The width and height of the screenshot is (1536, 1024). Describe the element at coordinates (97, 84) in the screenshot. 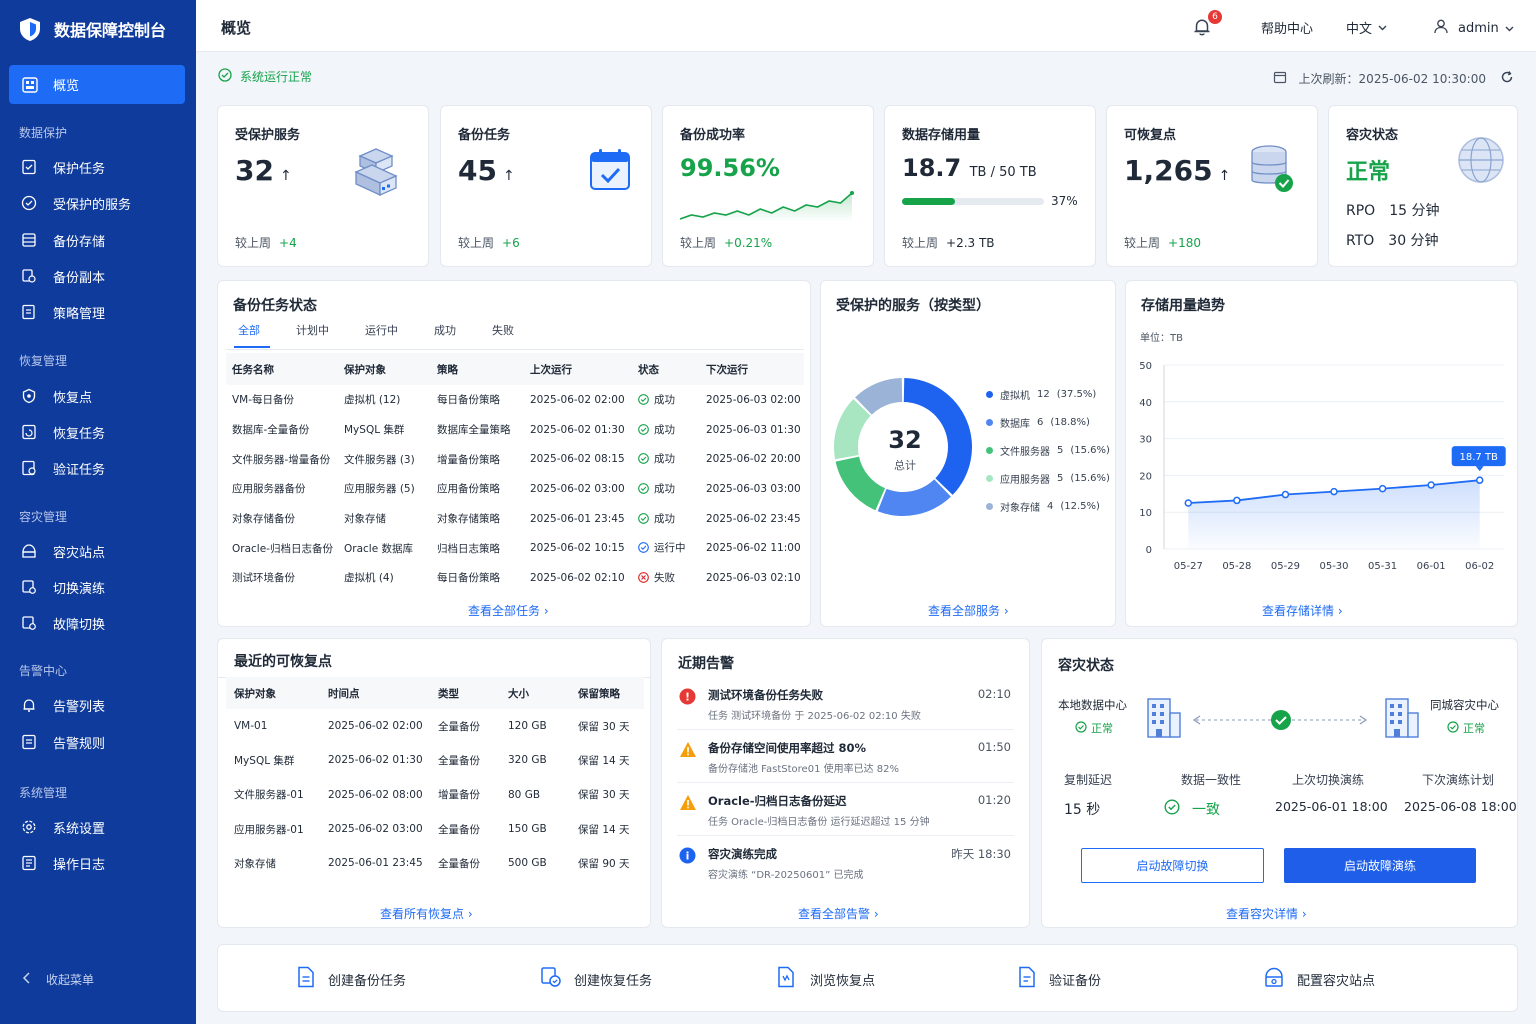

I see `sidebar-item-overview: 概览` at that location.